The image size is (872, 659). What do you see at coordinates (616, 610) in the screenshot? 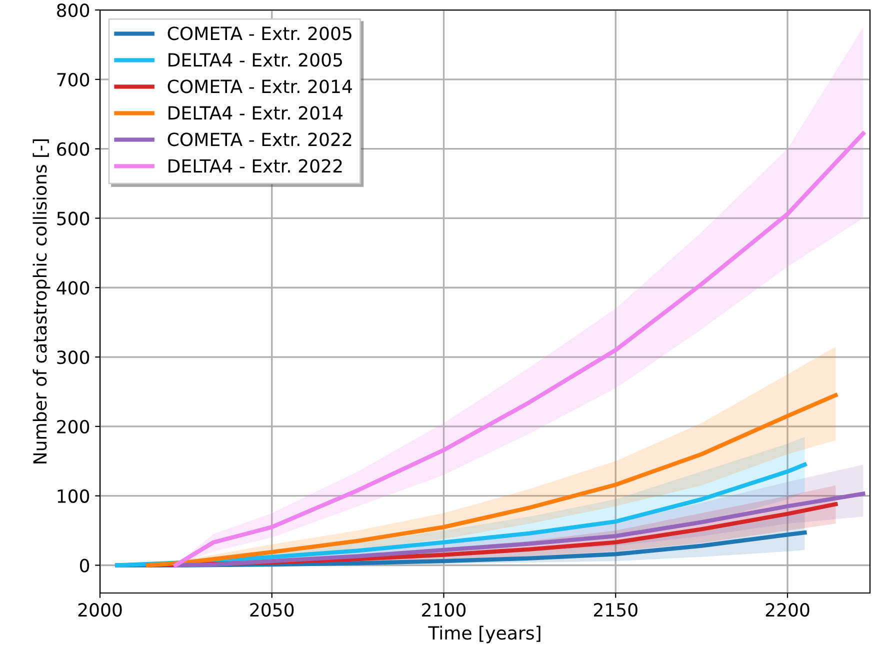
I see `x-tick-label: 2150` at bounding box center [616, 610].